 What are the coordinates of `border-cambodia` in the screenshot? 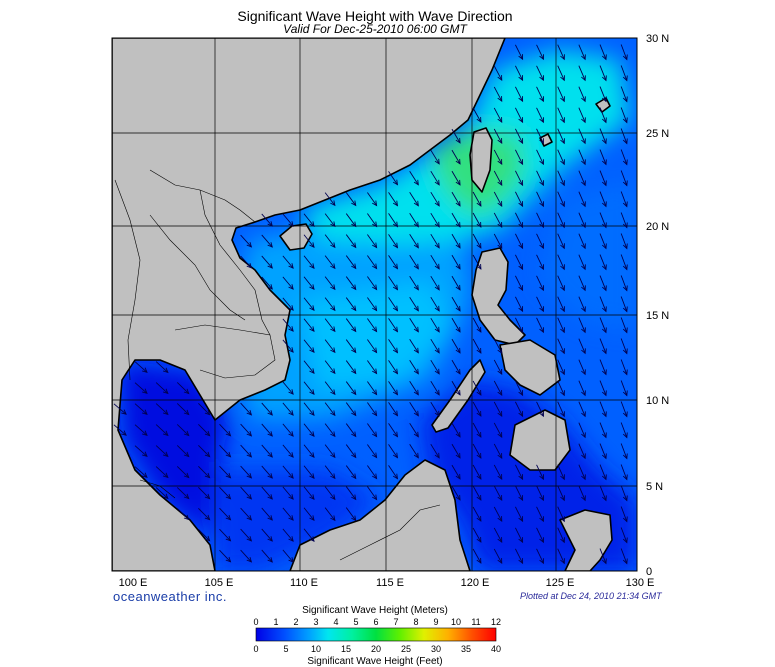 It's located at (225, 351).